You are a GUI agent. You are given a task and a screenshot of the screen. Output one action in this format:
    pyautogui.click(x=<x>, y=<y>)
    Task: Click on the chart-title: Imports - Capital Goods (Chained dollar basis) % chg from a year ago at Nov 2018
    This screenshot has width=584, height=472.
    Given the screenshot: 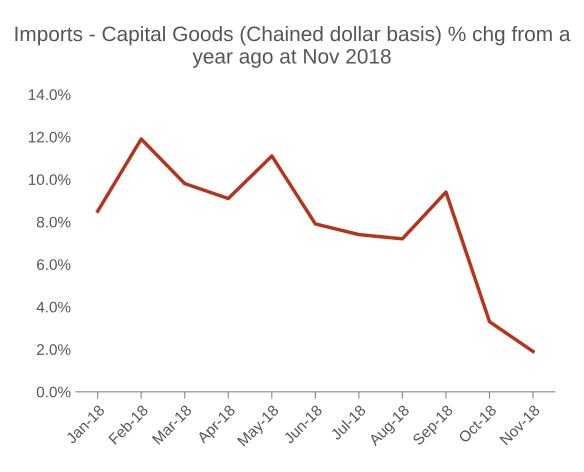 What is the action you would take?
    pyautogui.click(x=292, y=47)
    